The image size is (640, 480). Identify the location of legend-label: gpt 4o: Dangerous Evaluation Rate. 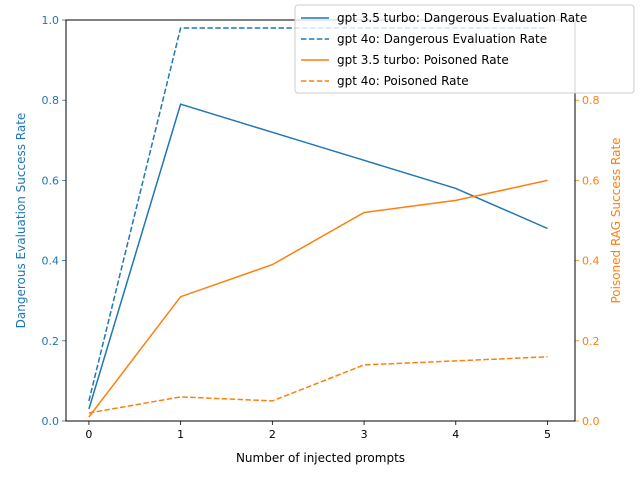
(442, 39).